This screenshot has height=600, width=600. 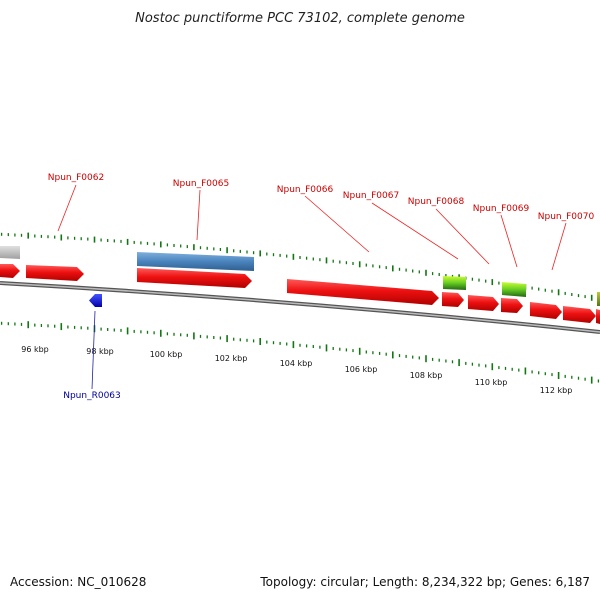 What do you see at coordinates (598, 316) in the screenshot?
I see `forward-gene-arrow-edge` at bounding box center [598, 316].